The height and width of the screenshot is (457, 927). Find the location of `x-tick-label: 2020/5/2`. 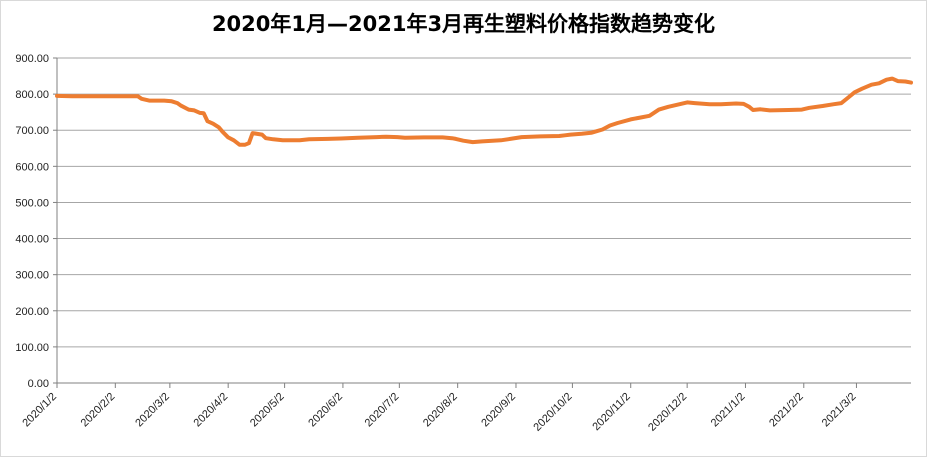

x-tick-label: 2020/5/2 is located at coordinates (267, 410).